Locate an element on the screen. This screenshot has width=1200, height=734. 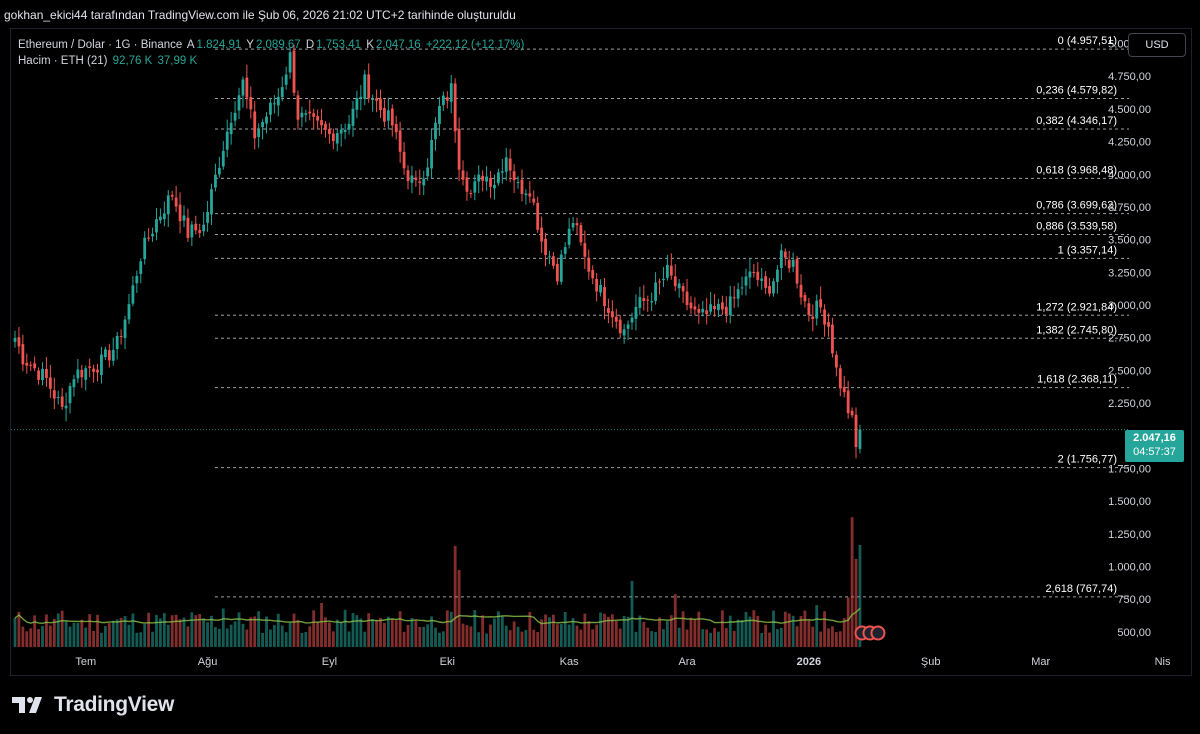
economic-event-flag-icon is located at coordinates (878, 633).